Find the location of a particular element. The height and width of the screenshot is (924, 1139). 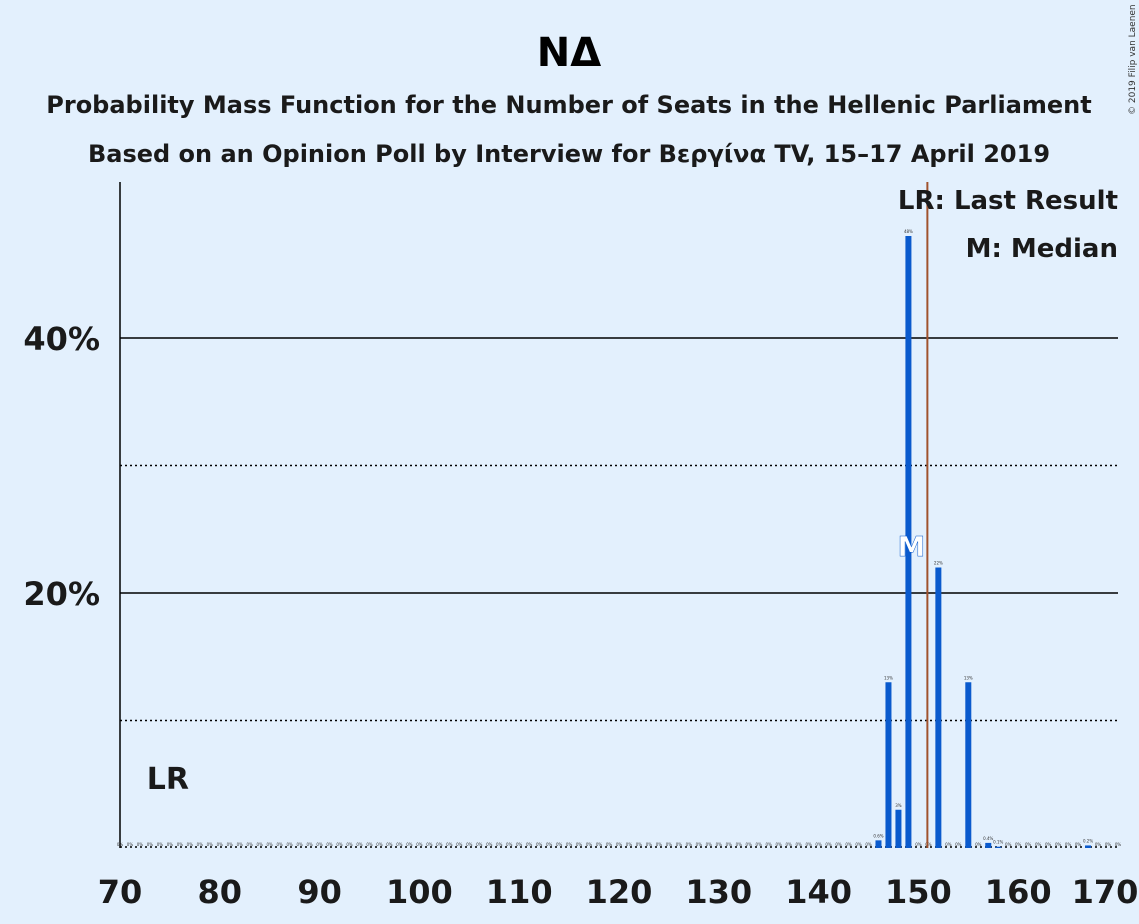

bar-label-152: 22% is located at coordinates (938, 563).